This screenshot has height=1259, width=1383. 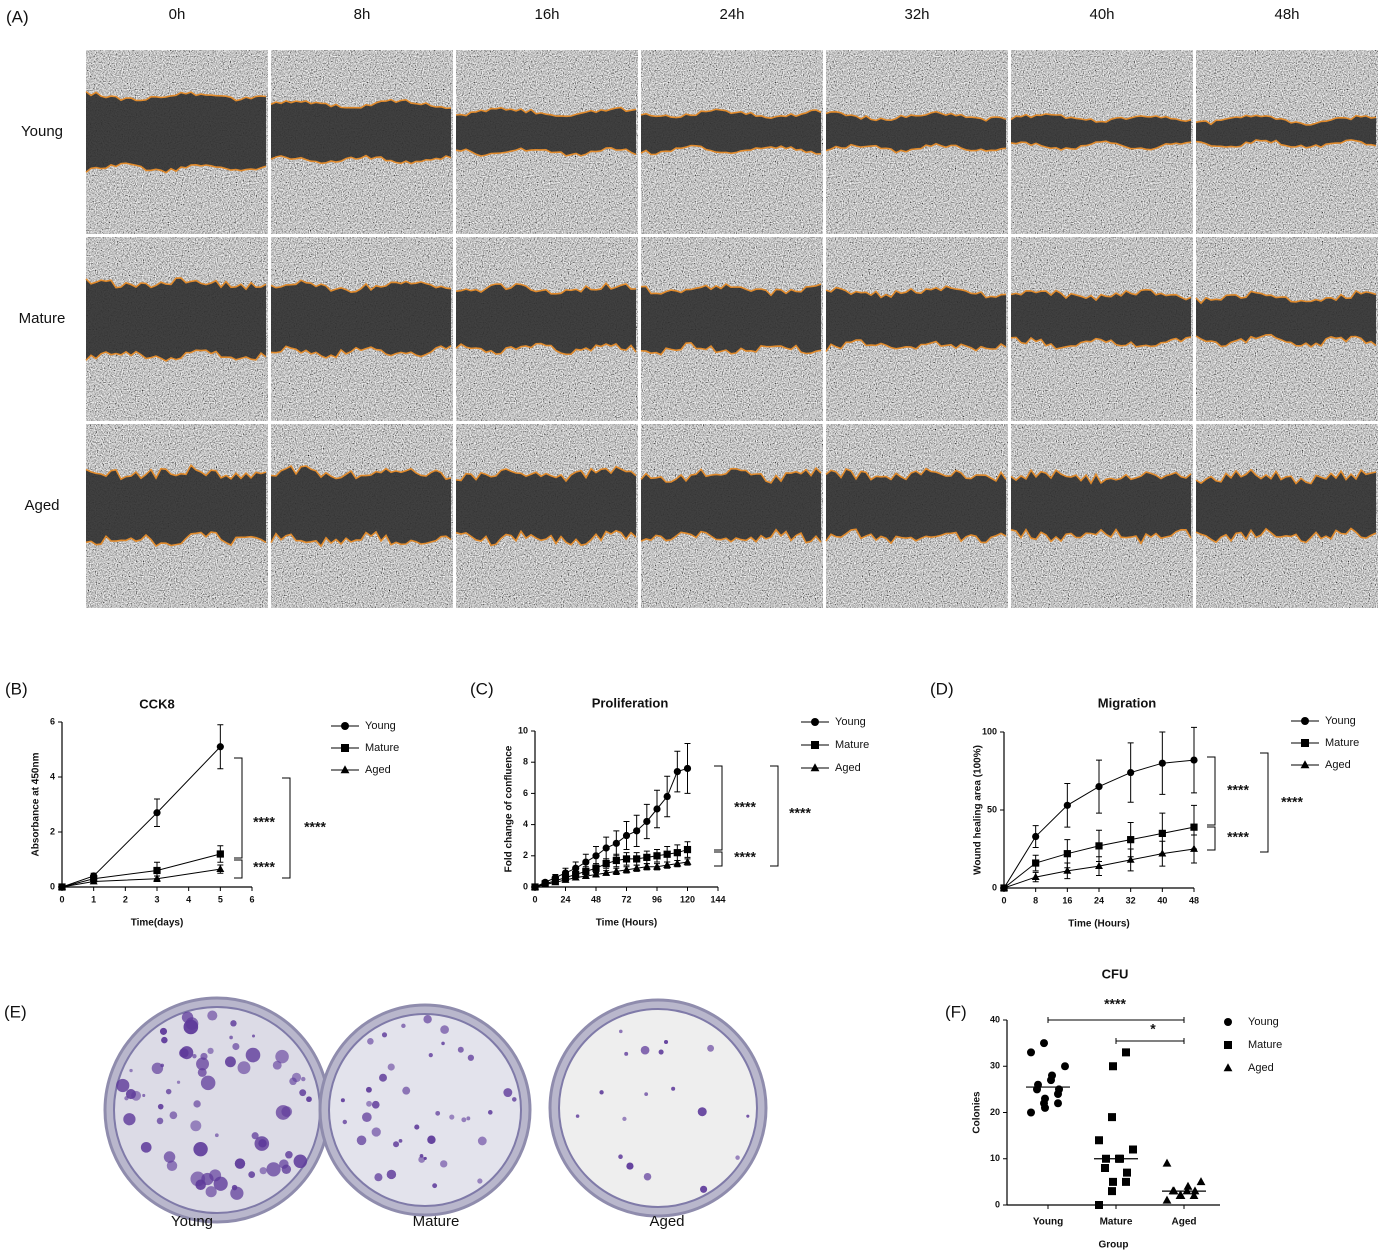 I want to click on x-tick-label: 2, so click(x=125, y=899).